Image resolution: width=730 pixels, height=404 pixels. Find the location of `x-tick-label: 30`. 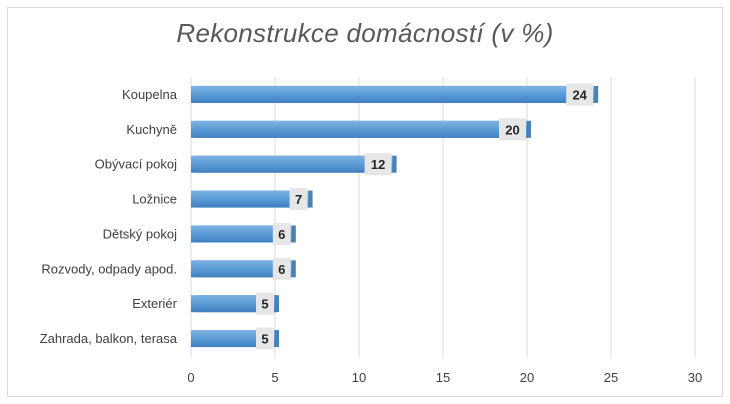

x-tick-label: 30 is located at coordinates (695, 377).